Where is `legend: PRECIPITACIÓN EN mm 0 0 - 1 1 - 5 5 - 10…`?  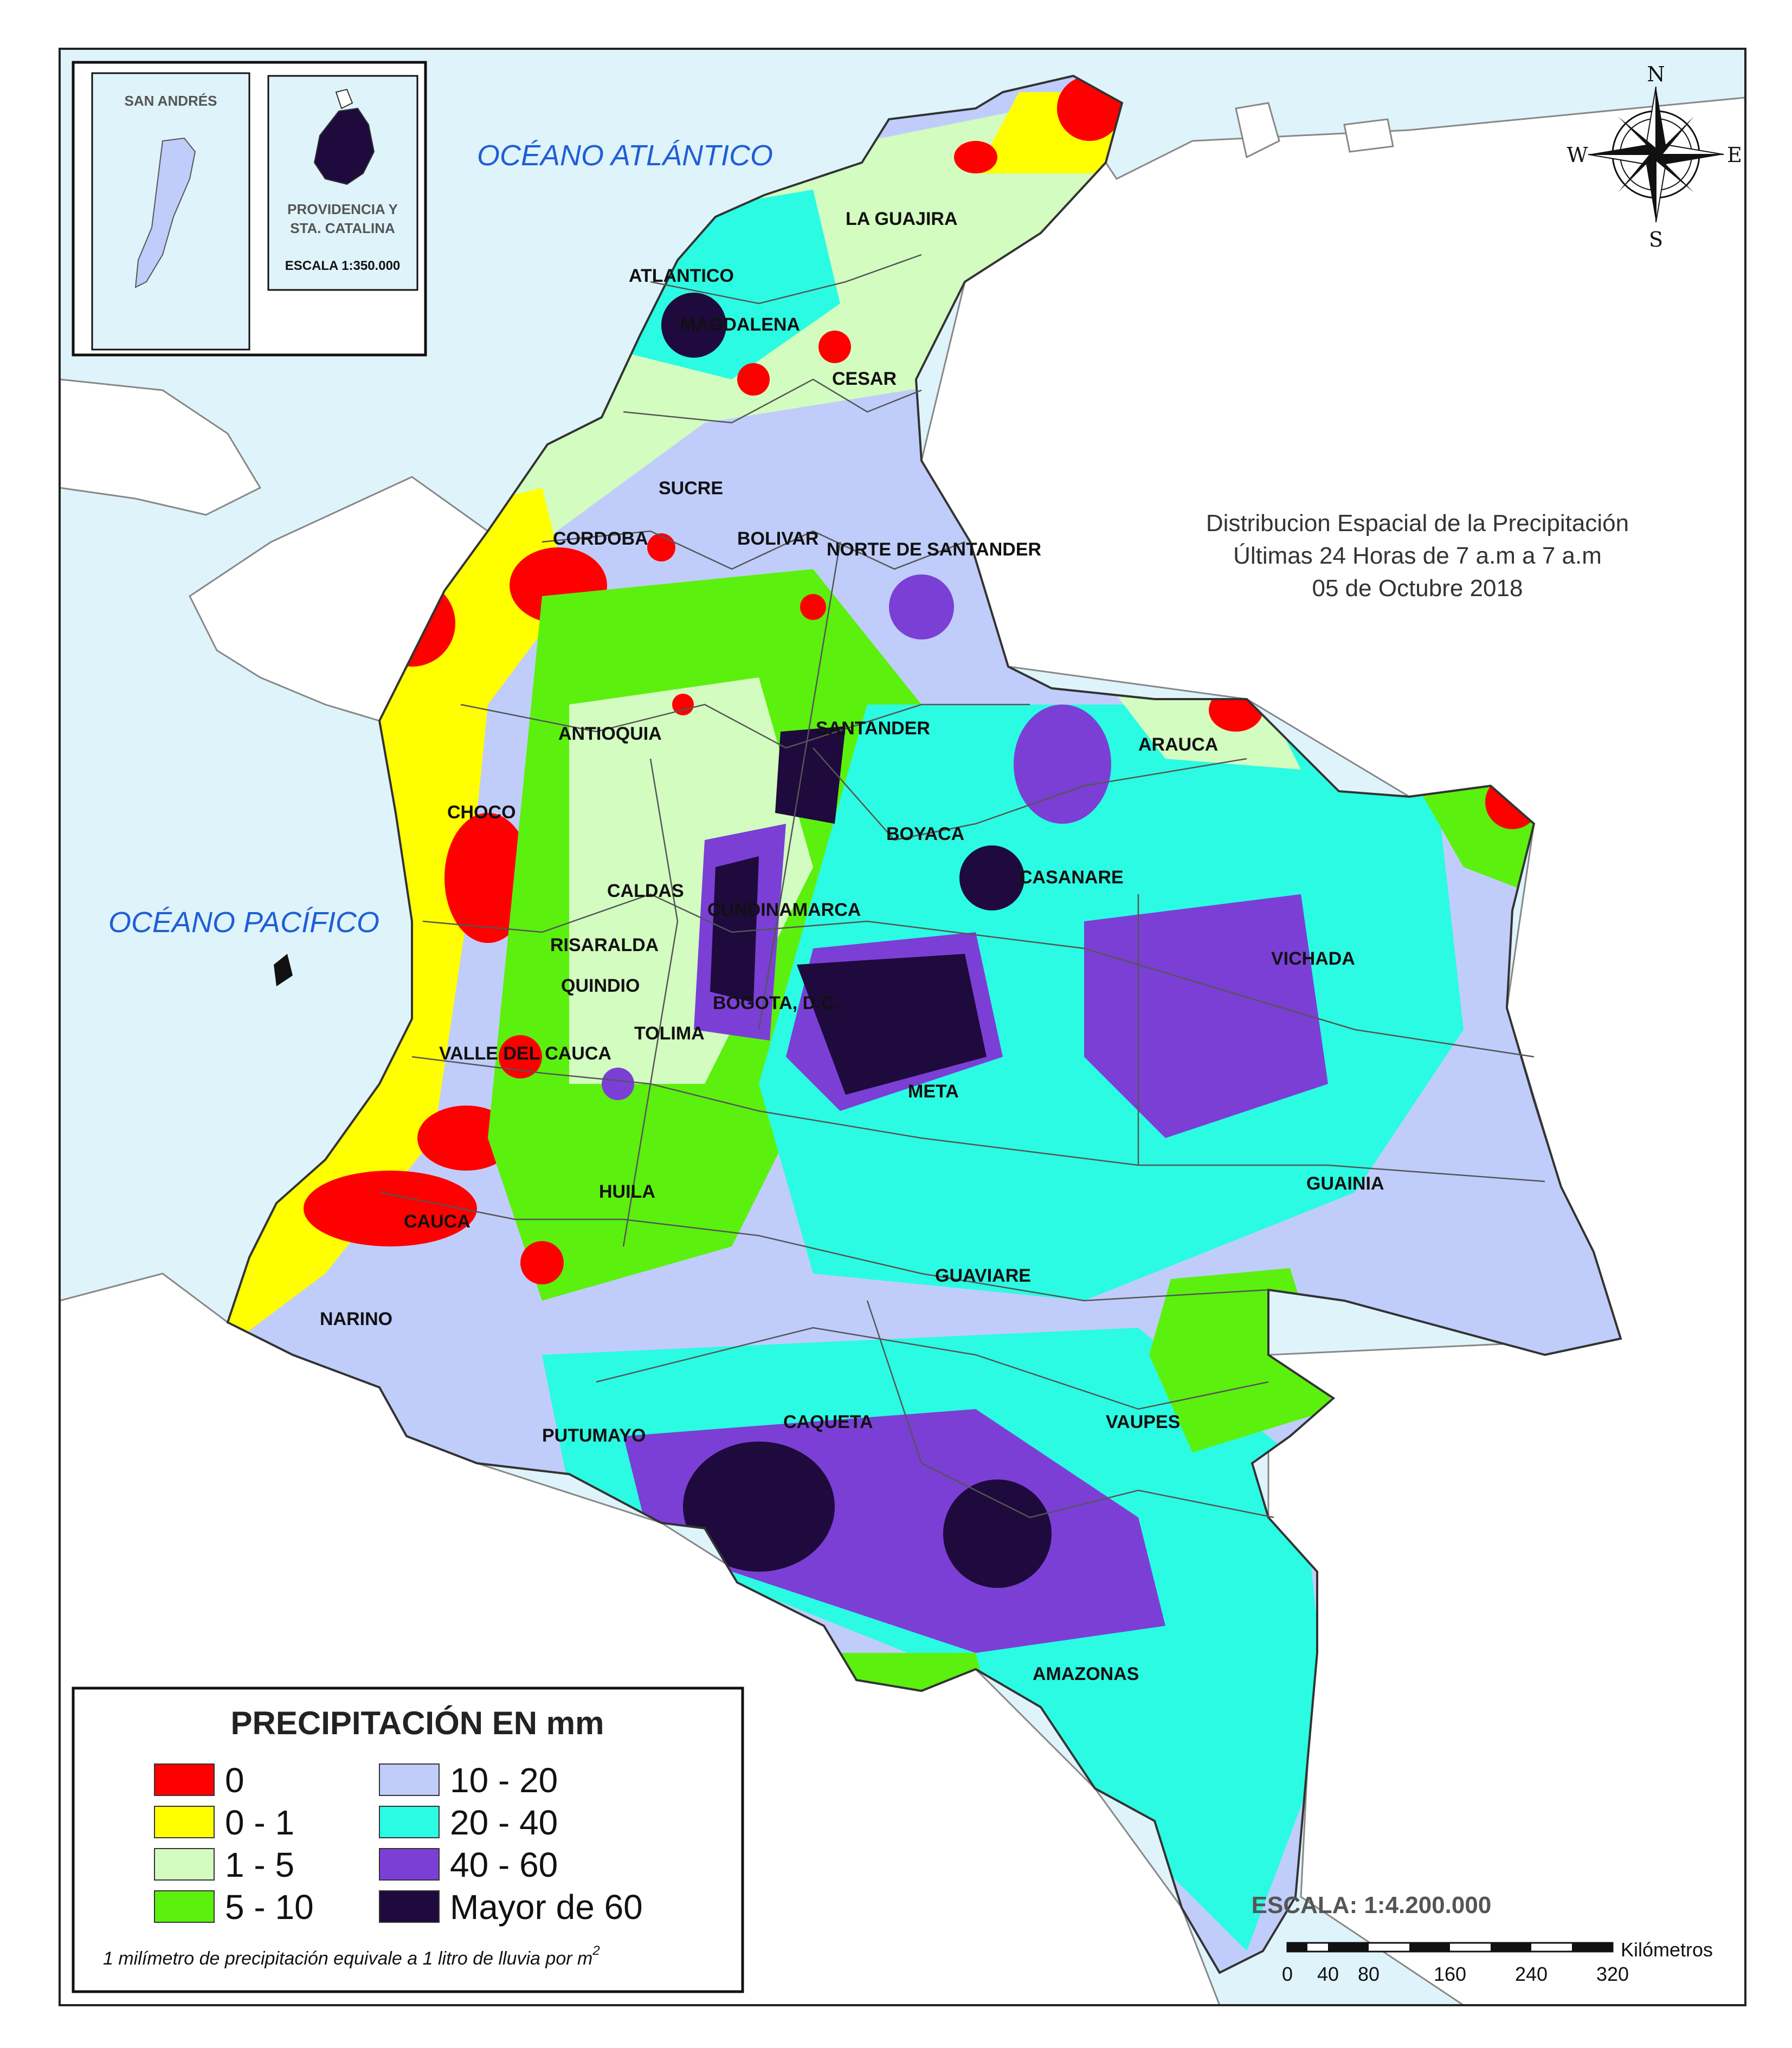
legend: PRECIPITACIÓN EN mm 0 0 - 1 1 - 5 5 - 10… is located at coordinates (408, 1840).